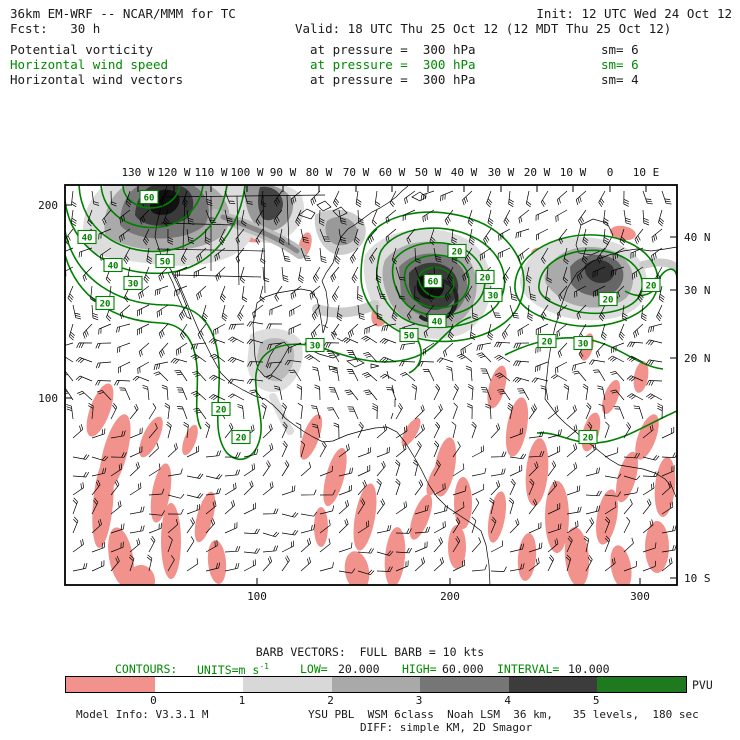 This screenshot has width=740, height=740. Describe the element at coordinates (437, 323) in the screenshot. I see `contour-label-value: 40` at that location.